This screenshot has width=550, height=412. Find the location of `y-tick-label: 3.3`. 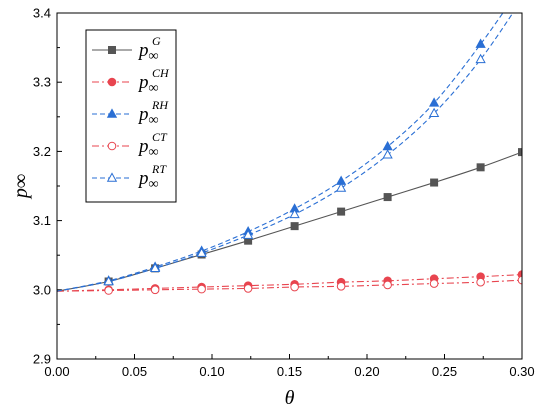

y-tick-label: 3.3 is located at coordinates (42, 82).